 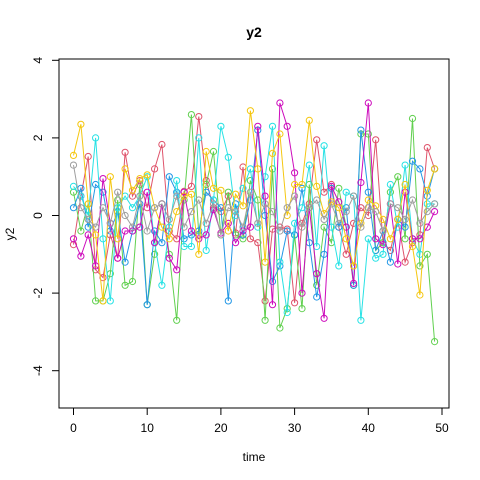 I want to click on chart-title: y2, so click(x=254, y=32).